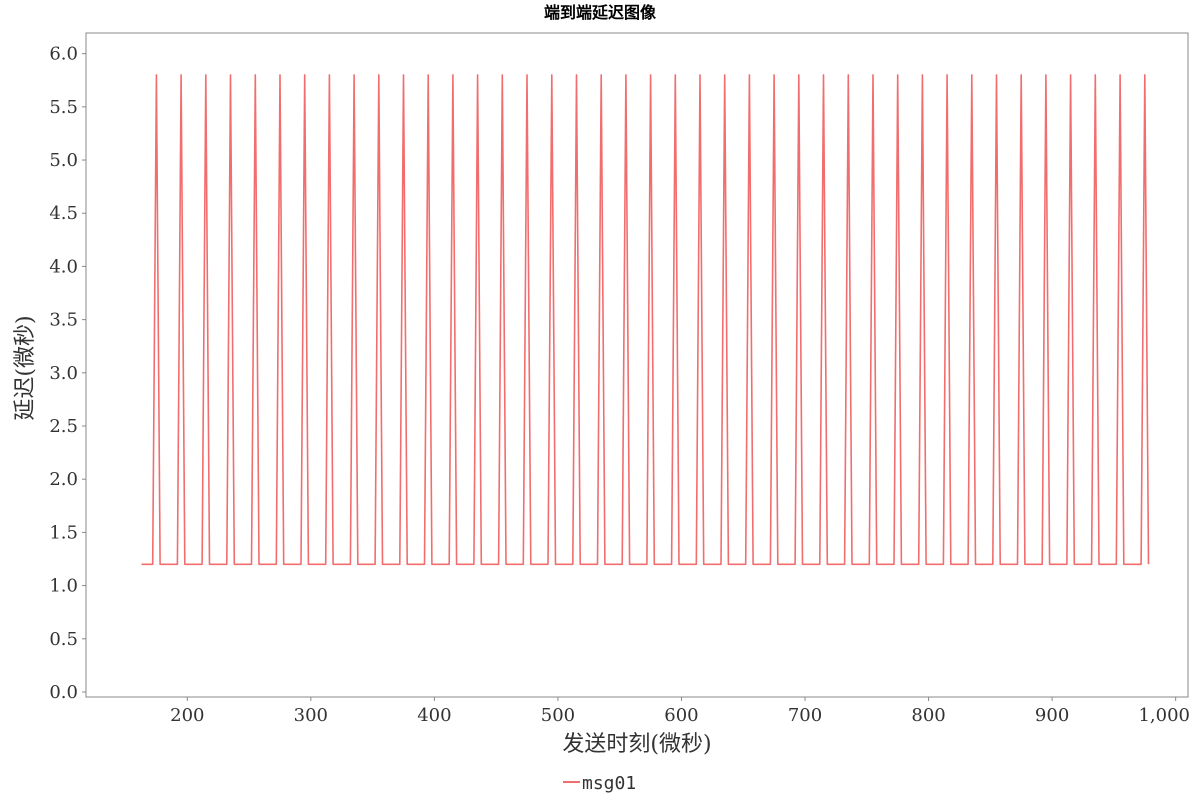  What do you see at coordinates (63, 54) in the screenshot?
I see `y-tick-label: 6.0` at bounding box center [63, 54].